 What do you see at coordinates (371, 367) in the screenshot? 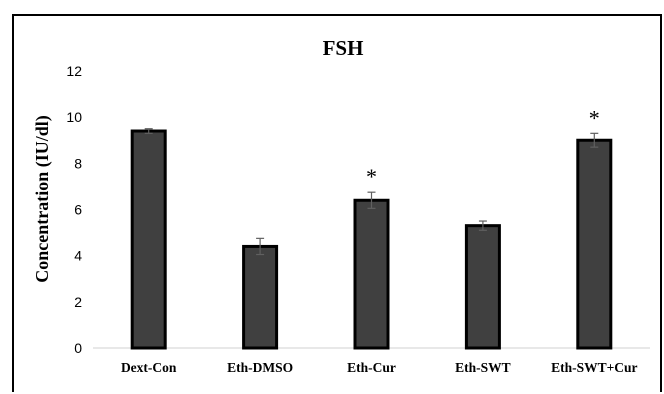
I see `x-tick-label: Eth-Cur` at bounding box center [371, 367].